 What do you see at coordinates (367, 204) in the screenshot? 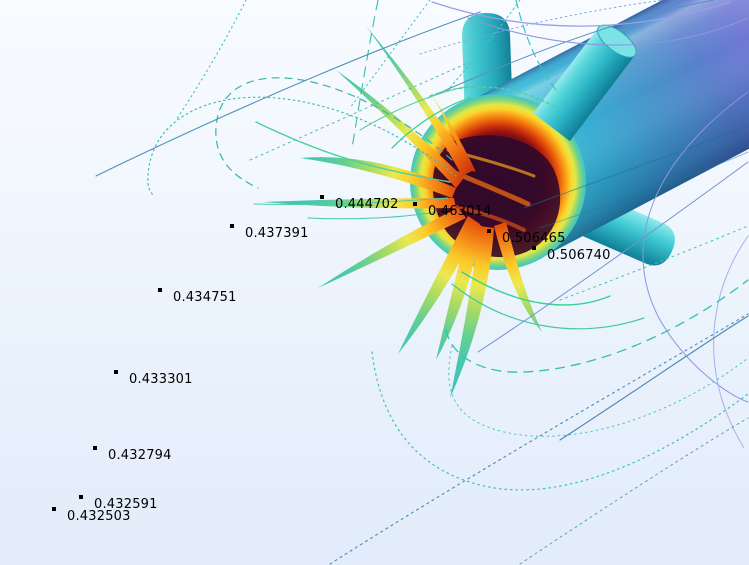
I see `point-value: 0.444702` at bounding box center [367, 204].